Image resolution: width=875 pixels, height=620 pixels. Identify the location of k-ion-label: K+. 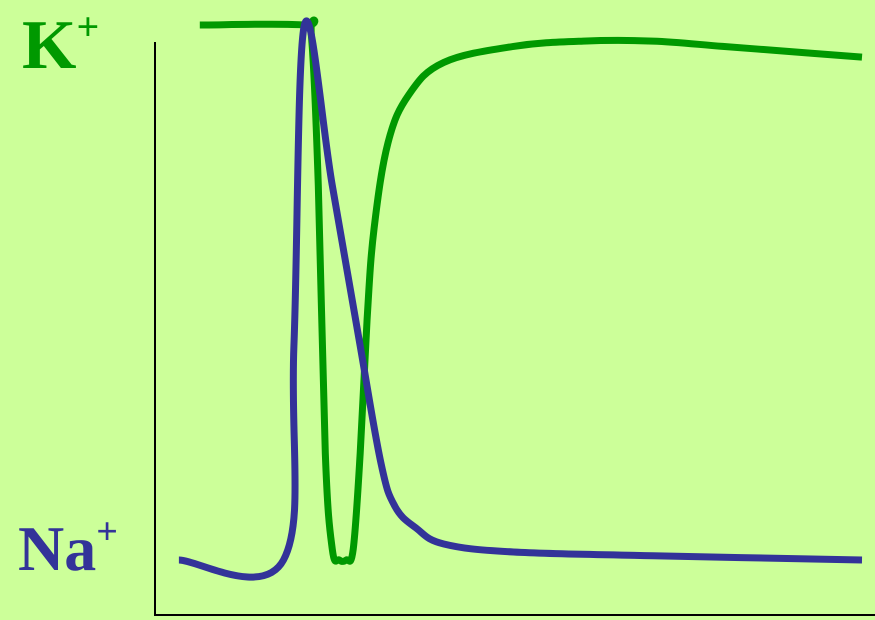
(60, 44).